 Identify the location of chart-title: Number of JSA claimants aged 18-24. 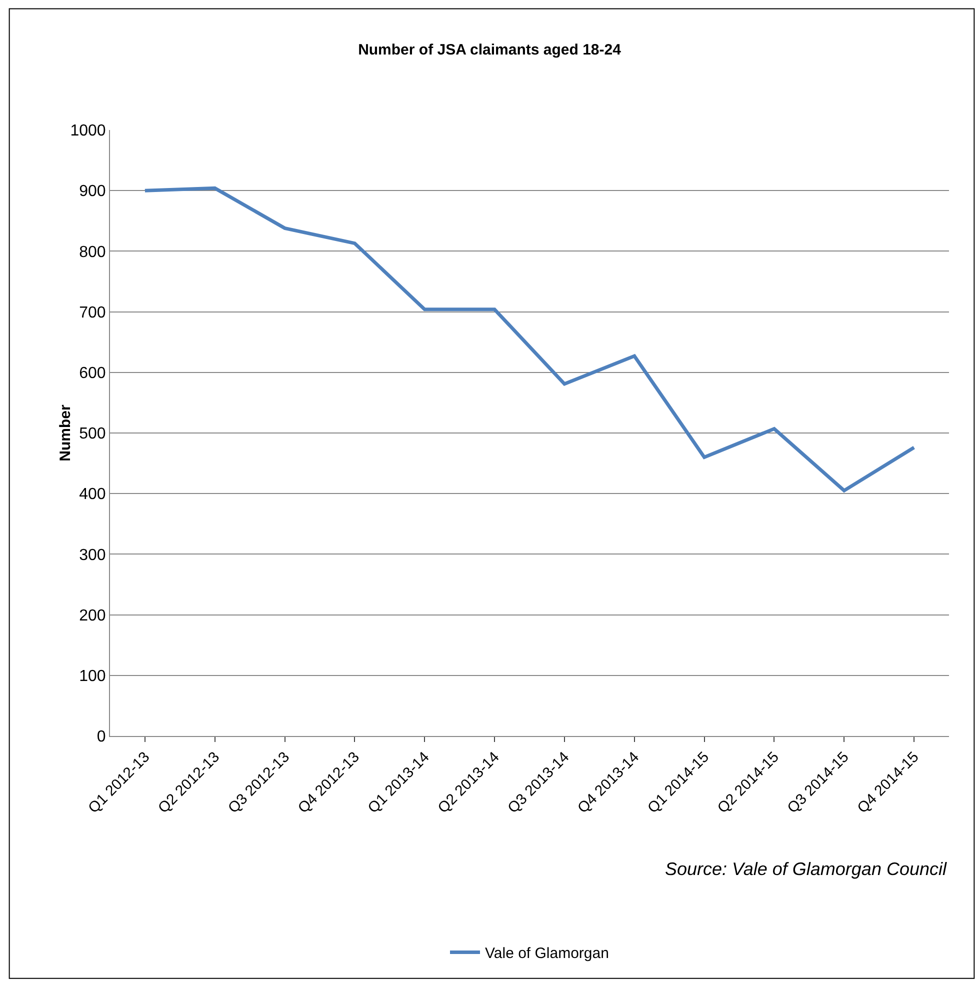
(490, 50).